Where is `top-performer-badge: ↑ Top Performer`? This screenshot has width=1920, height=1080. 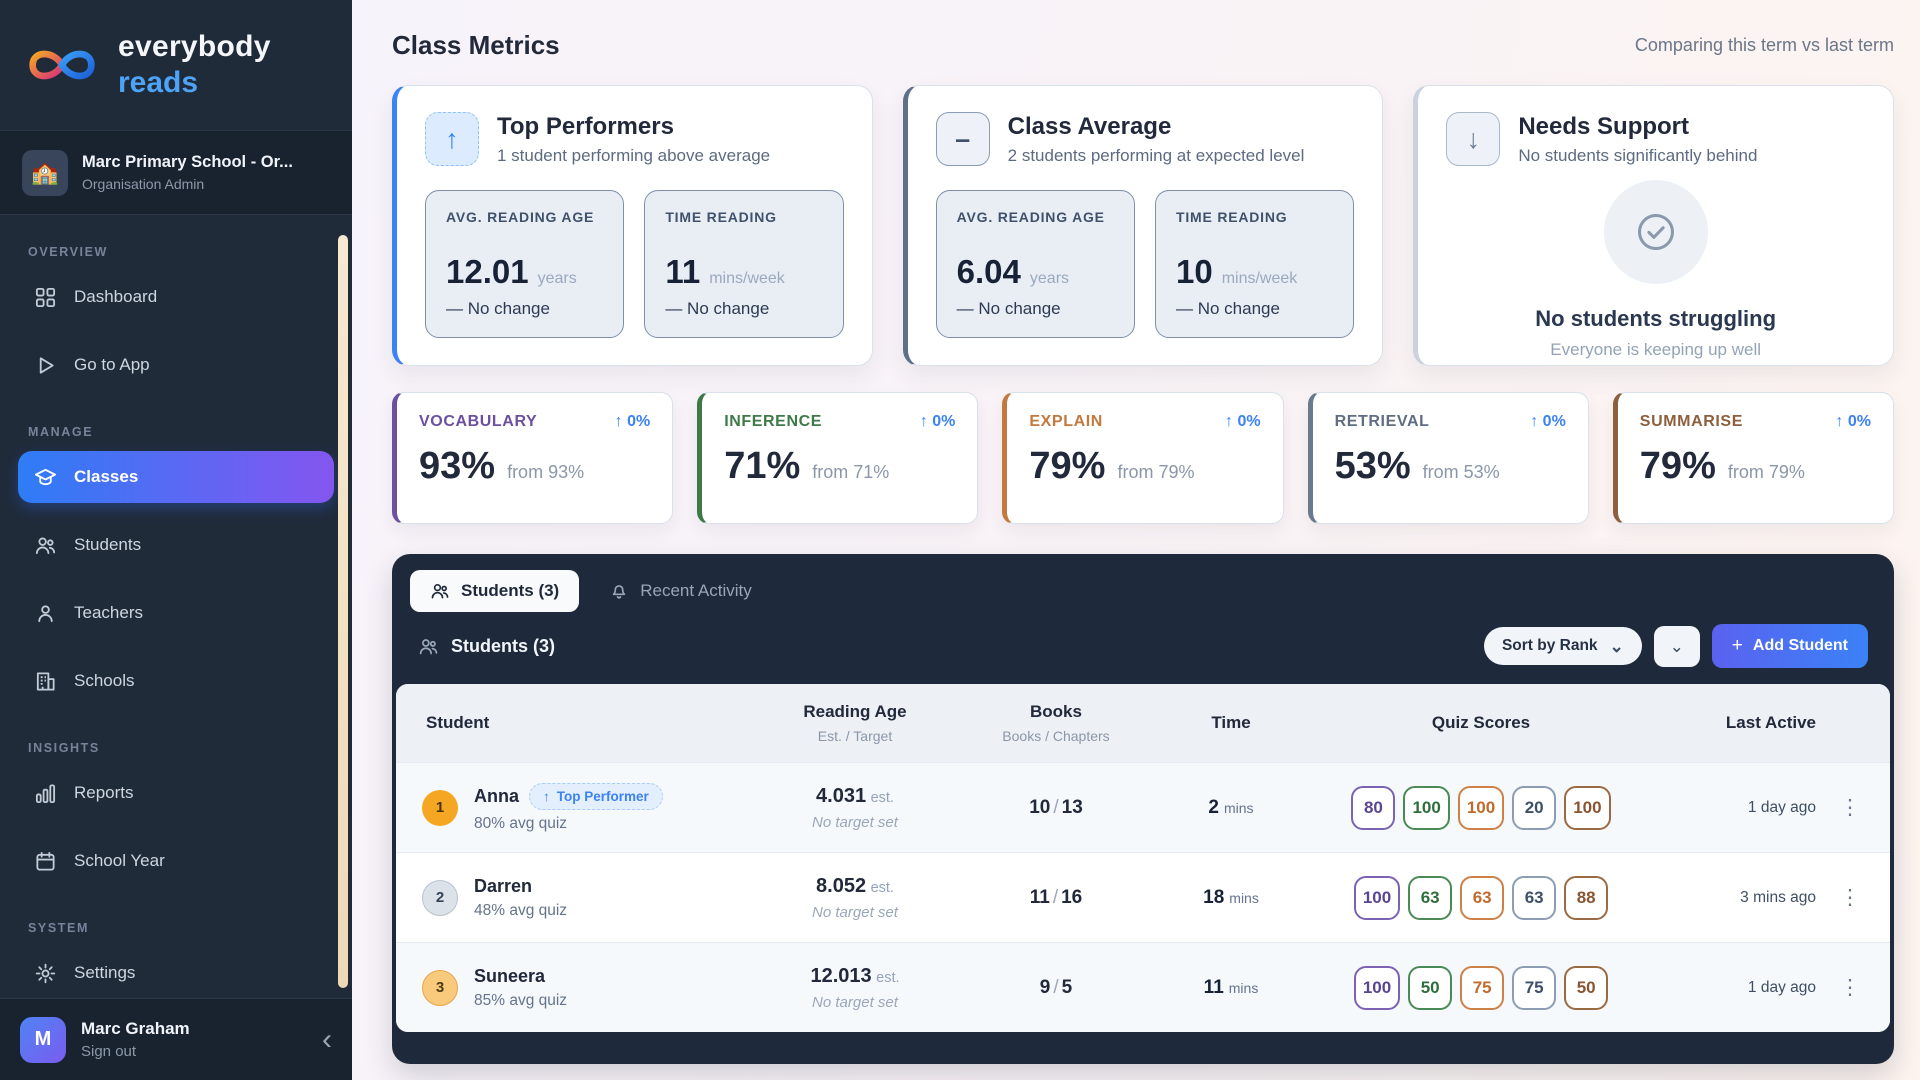 top-performer-badge: ↑ Top Performer is located at coordinates (596, 796).